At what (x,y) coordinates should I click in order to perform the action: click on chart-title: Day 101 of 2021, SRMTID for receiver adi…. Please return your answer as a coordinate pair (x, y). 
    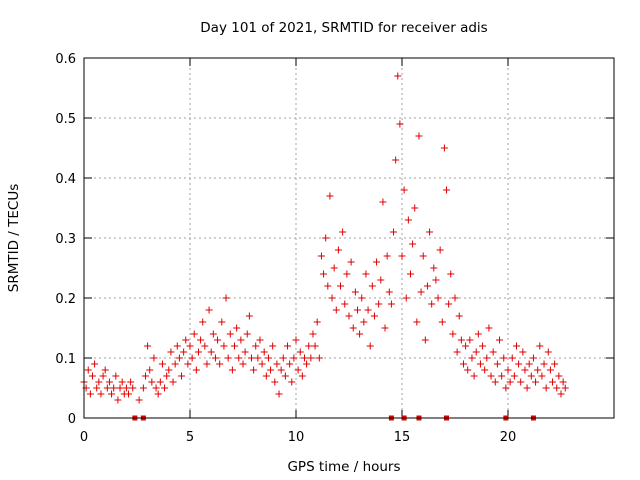
    Looking at the image, I should click on (343, 28).